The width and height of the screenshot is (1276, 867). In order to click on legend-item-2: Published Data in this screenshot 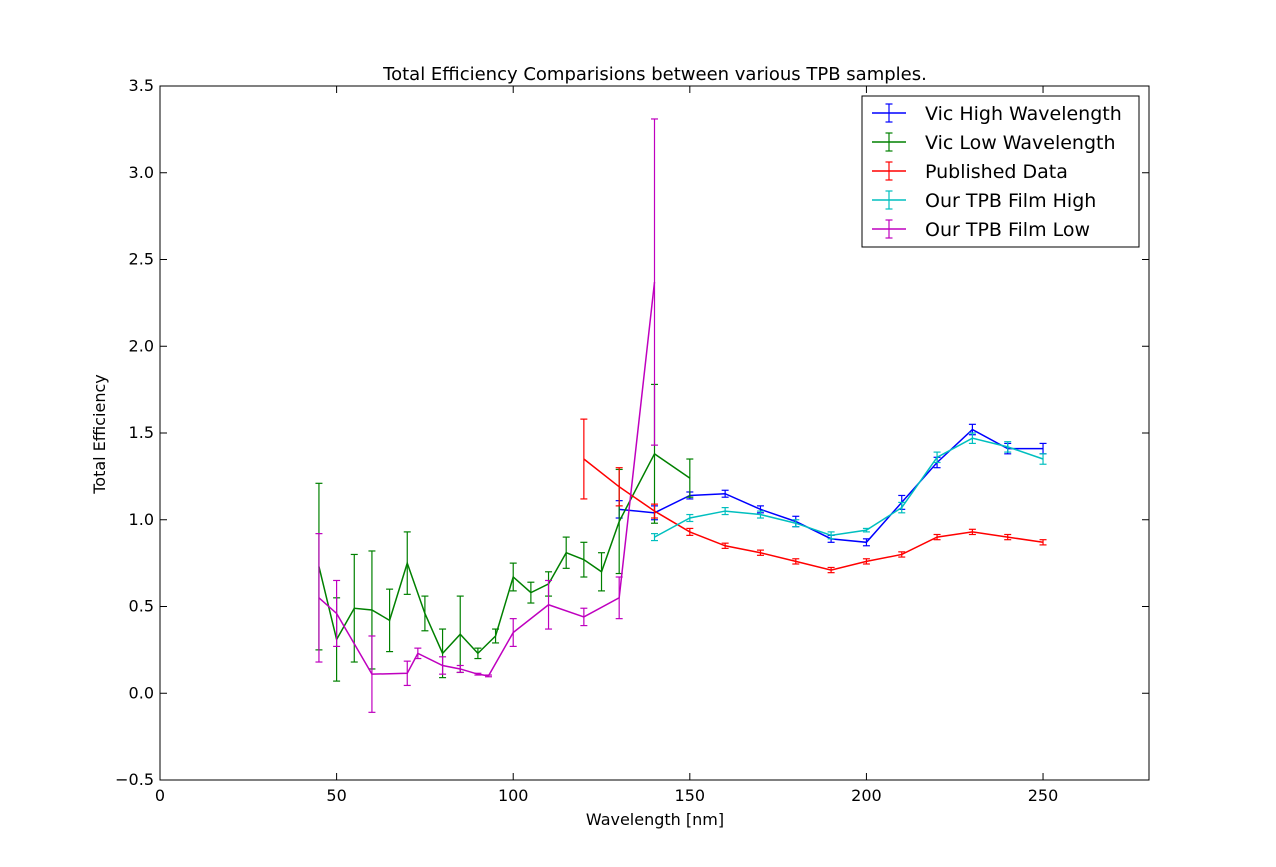, I will do `click(970, 172)`.